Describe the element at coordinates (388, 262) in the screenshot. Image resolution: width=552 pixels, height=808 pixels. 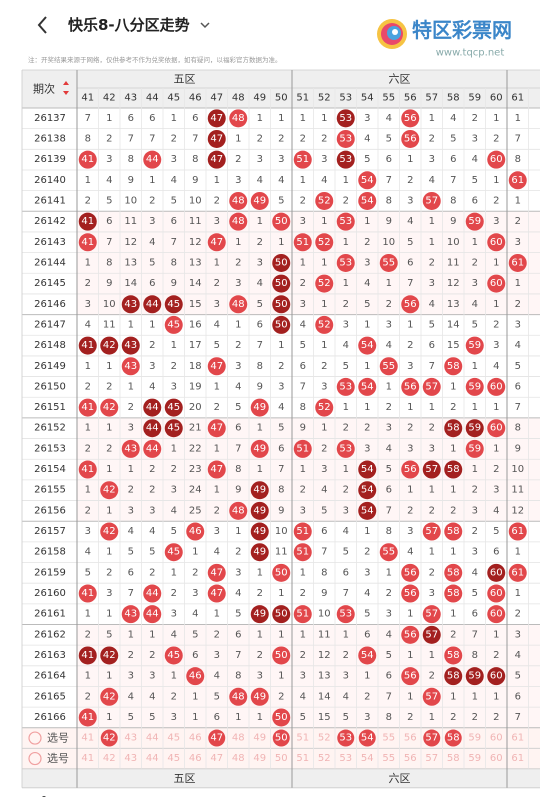
I see `ball-number: 55` at that location.